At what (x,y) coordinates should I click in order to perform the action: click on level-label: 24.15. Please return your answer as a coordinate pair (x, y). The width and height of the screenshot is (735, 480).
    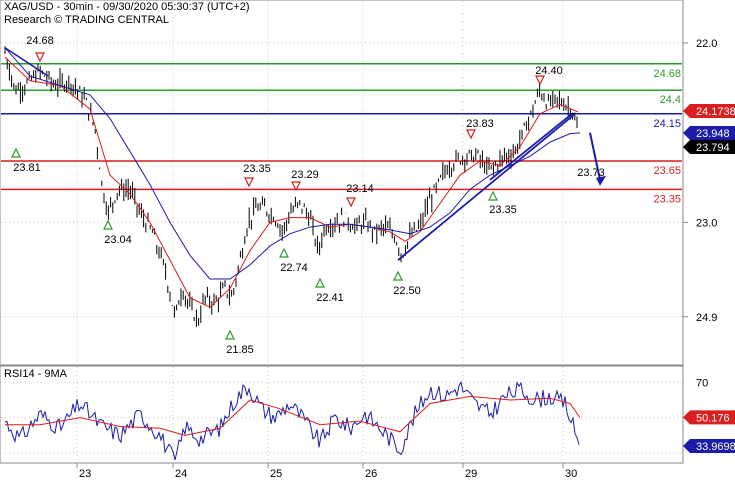
    Looking at the image, I should click on (667, 124).